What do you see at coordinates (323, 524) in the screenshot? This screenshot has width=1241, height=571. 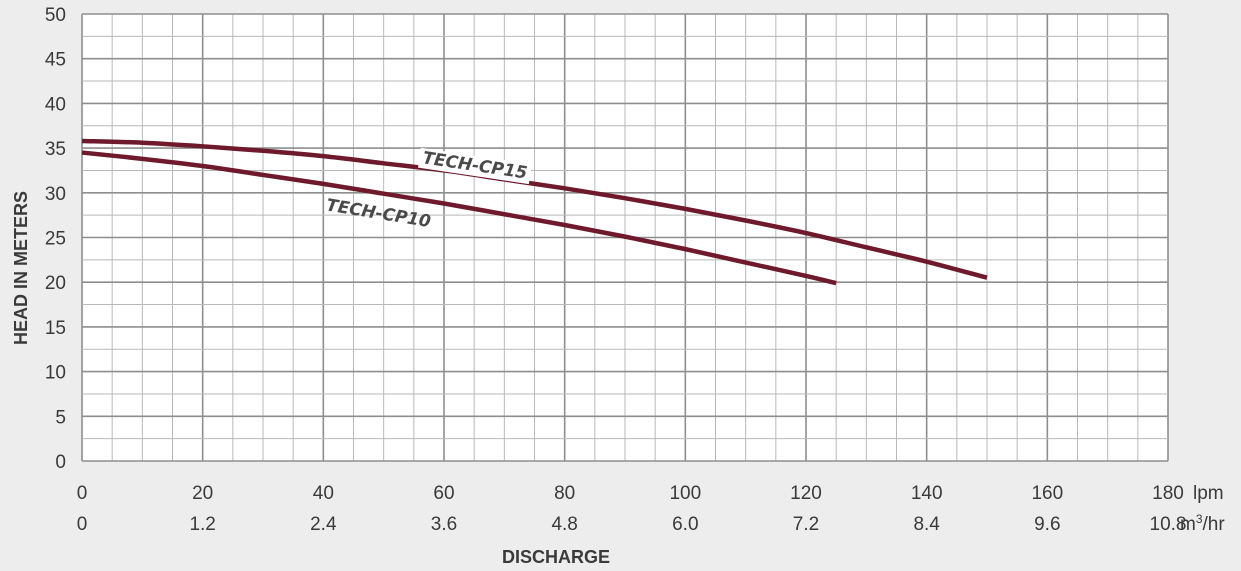 I see `x2-tick-label: 2.4` at bounding box center [323, 524].